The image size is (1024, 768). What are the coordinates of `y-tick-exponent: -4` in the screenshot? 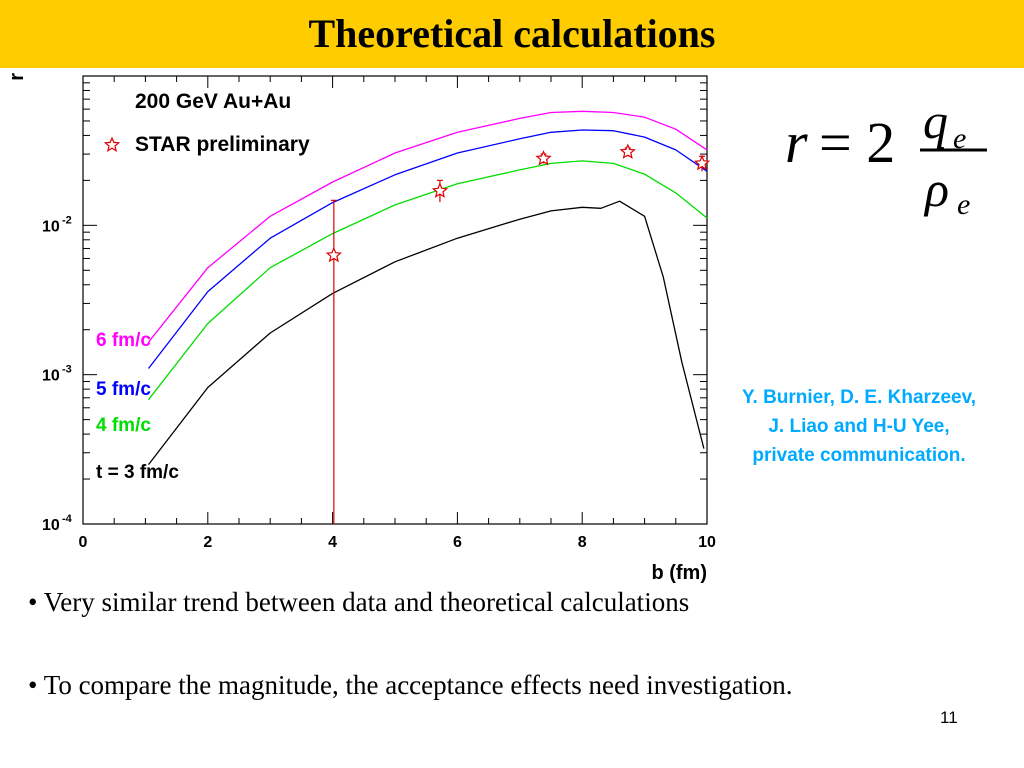 It's located at (67, 519).